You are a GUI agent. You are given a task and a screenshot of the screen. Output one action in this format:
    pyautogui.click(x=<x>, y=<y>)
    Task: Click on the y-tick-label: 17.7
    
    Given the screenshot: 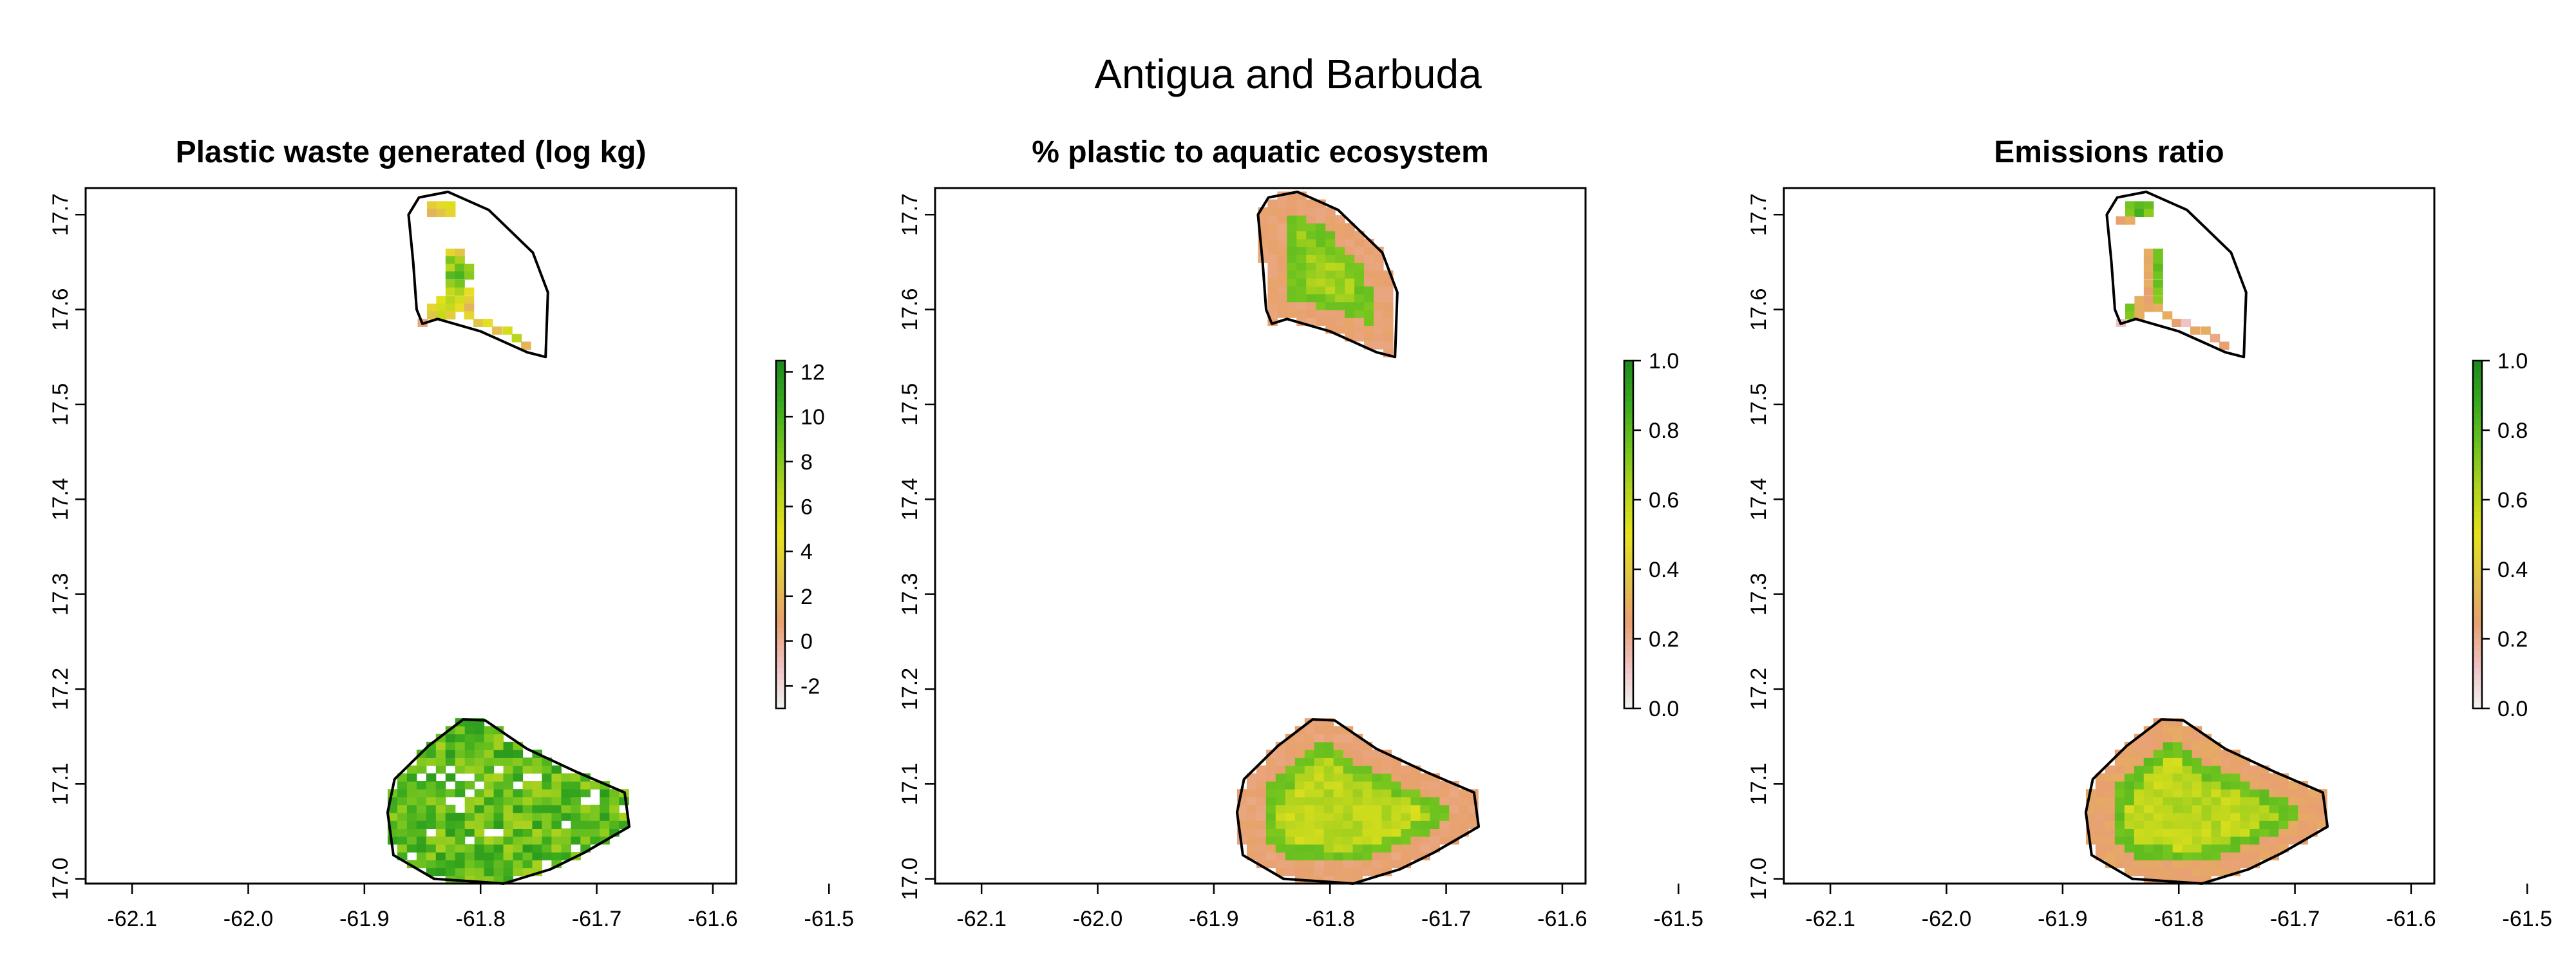 What is the action you would take?
    pyautogui.click(x=1759, y=215)
    